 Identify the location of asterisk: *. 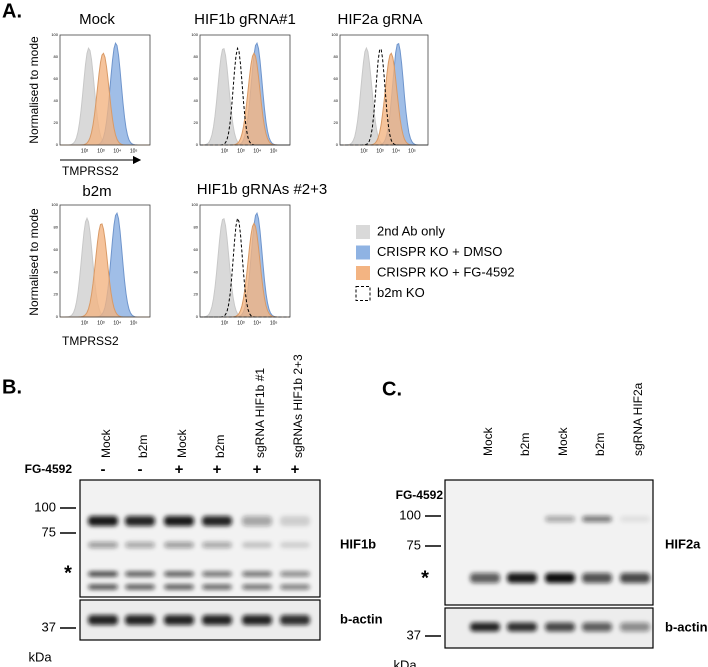
(425, 578).